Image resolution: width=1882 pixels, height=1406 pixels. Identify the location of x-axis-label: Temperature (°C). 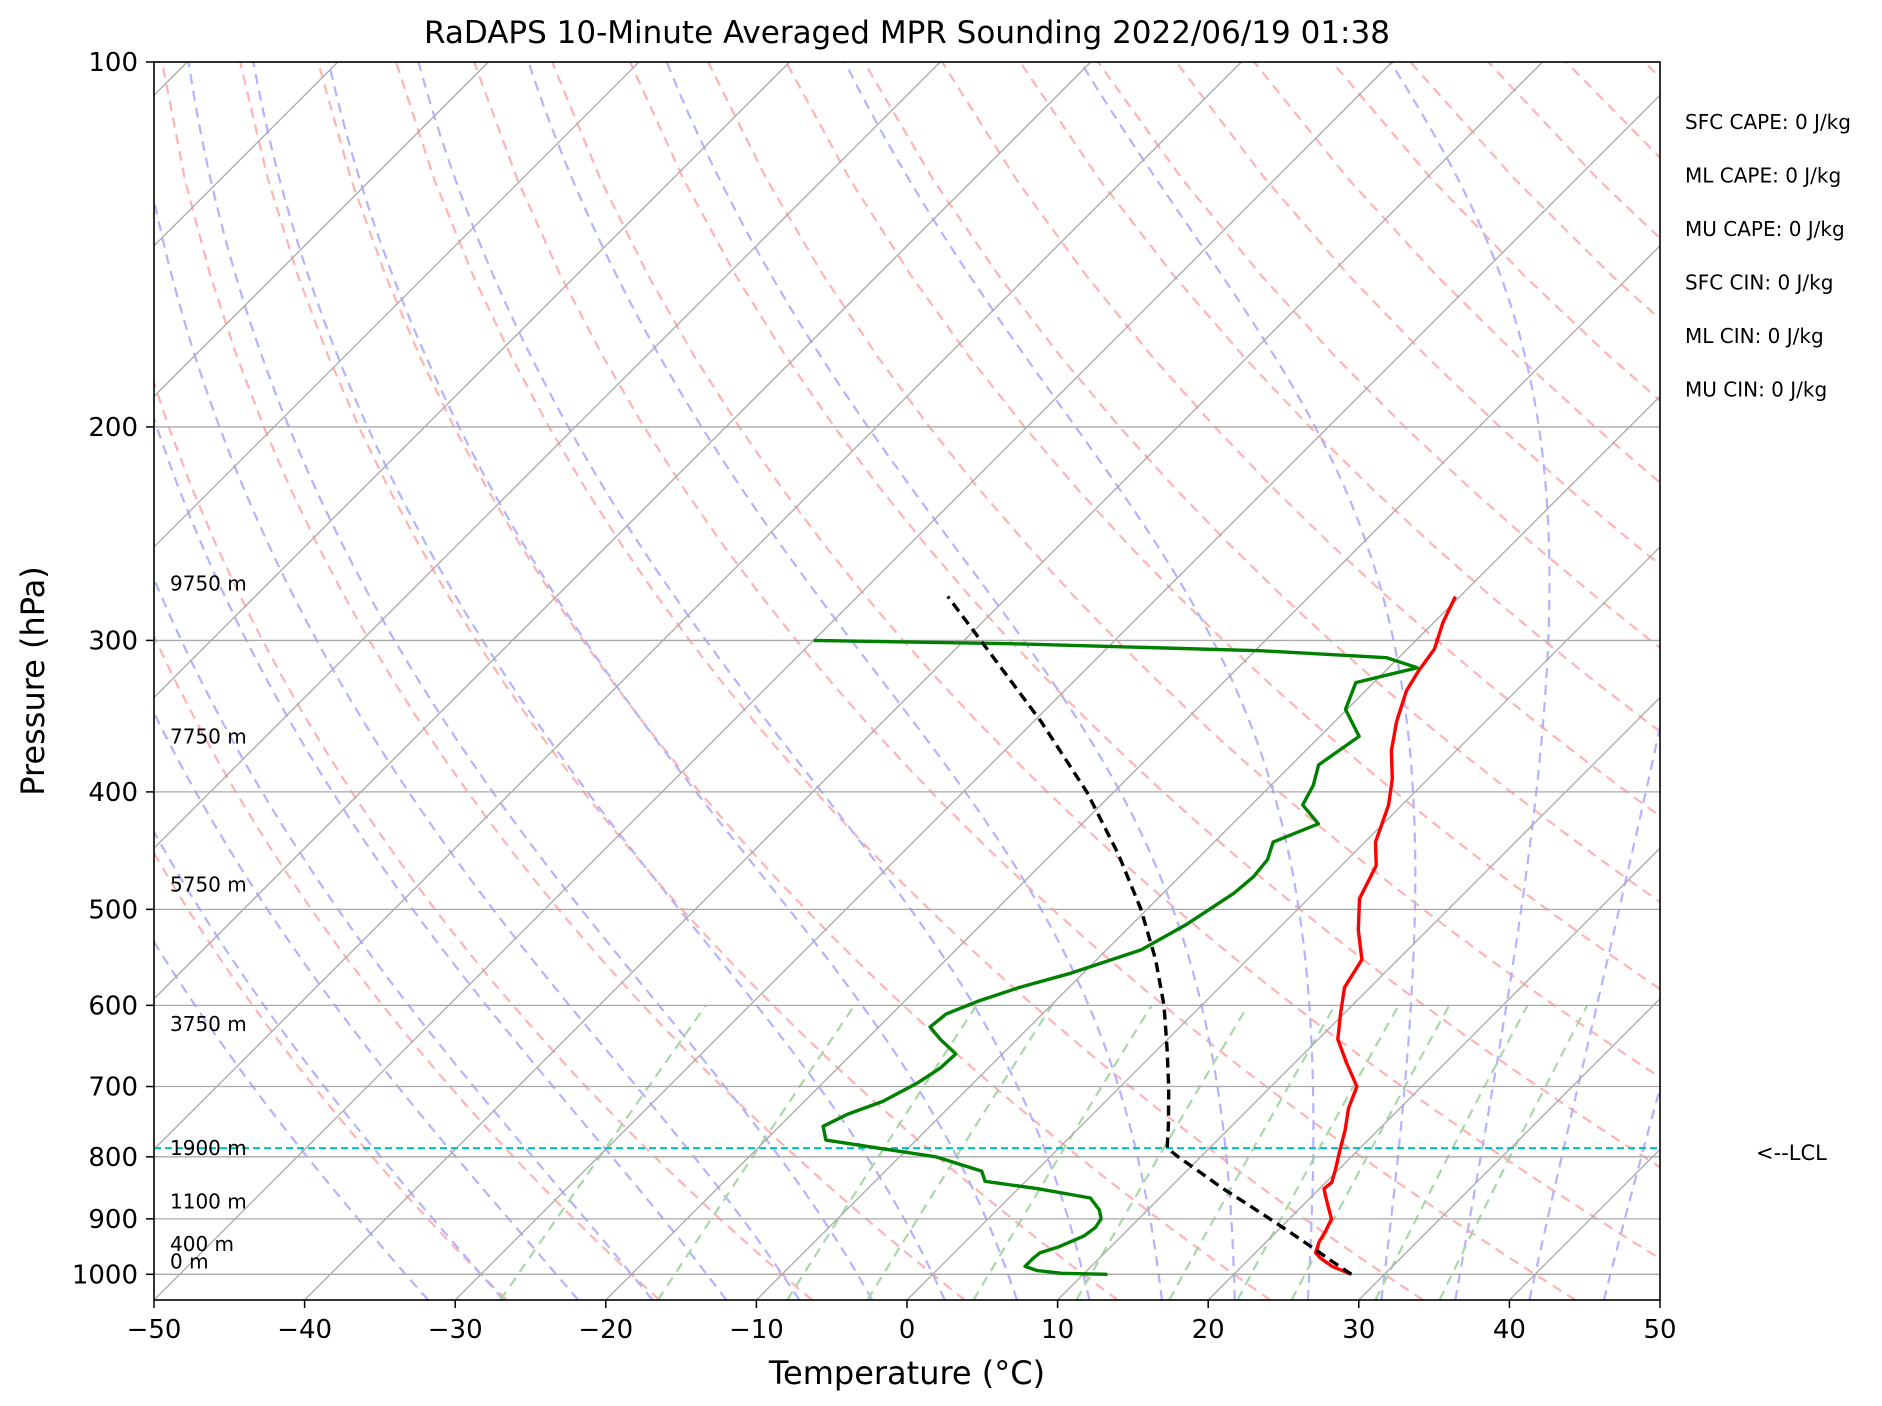
(906, 1373).